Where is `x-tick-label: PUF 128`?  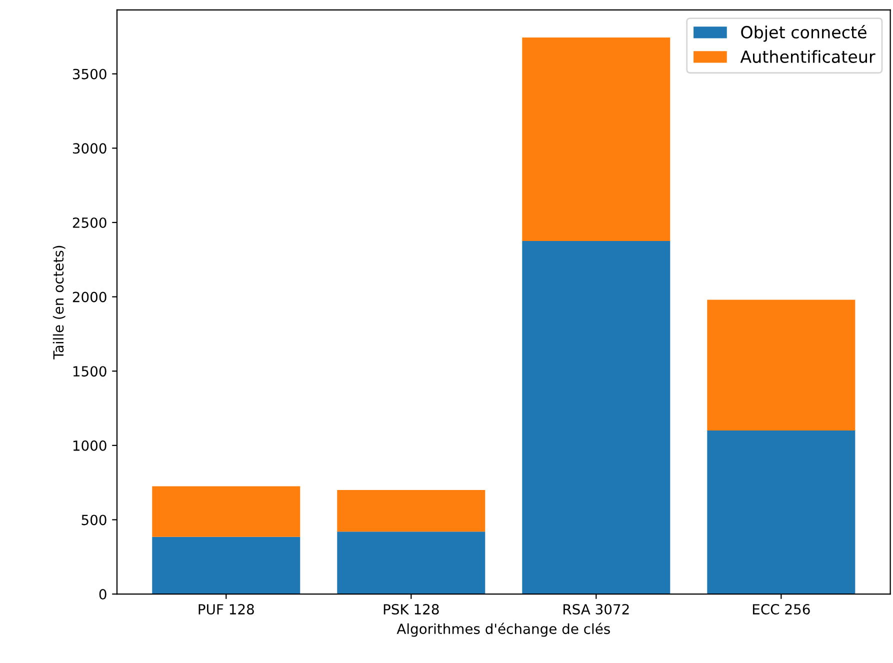 x-tick-label: PUF 128 is located at coordinates (226, 609).